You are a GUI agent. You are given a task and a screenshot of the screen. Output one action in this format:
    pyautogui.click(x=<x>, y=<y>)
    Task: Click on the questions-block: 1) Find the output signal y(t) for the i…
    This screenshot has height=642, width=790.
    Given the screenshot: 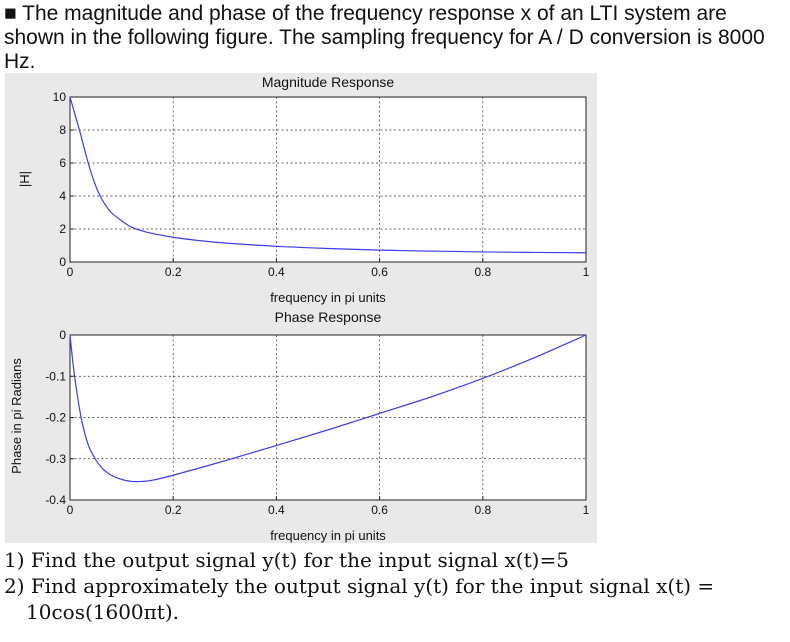 What is the action you would take?
    pyautogui.click(x=395, y=586)
    